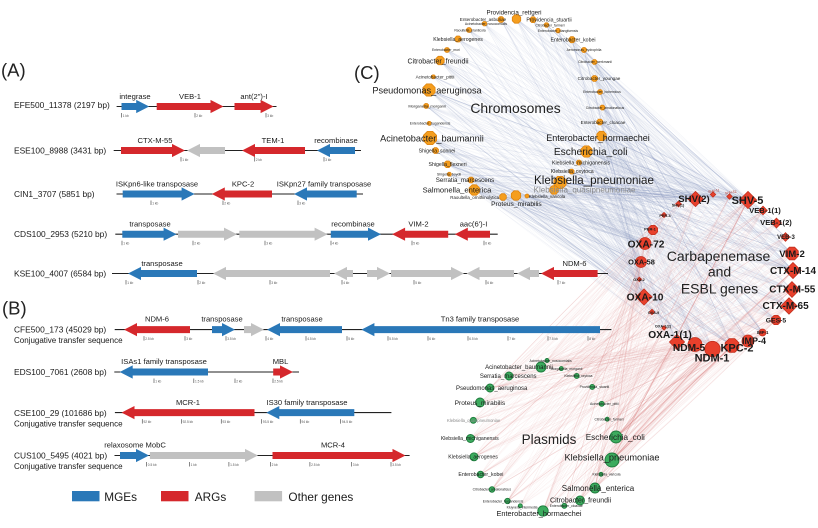 This screenshot has height=528, width=818. Describe the element at coordinates (522, 507) in the screenshot. I see `svg-text: Kluyvera_intermedia` at that location.